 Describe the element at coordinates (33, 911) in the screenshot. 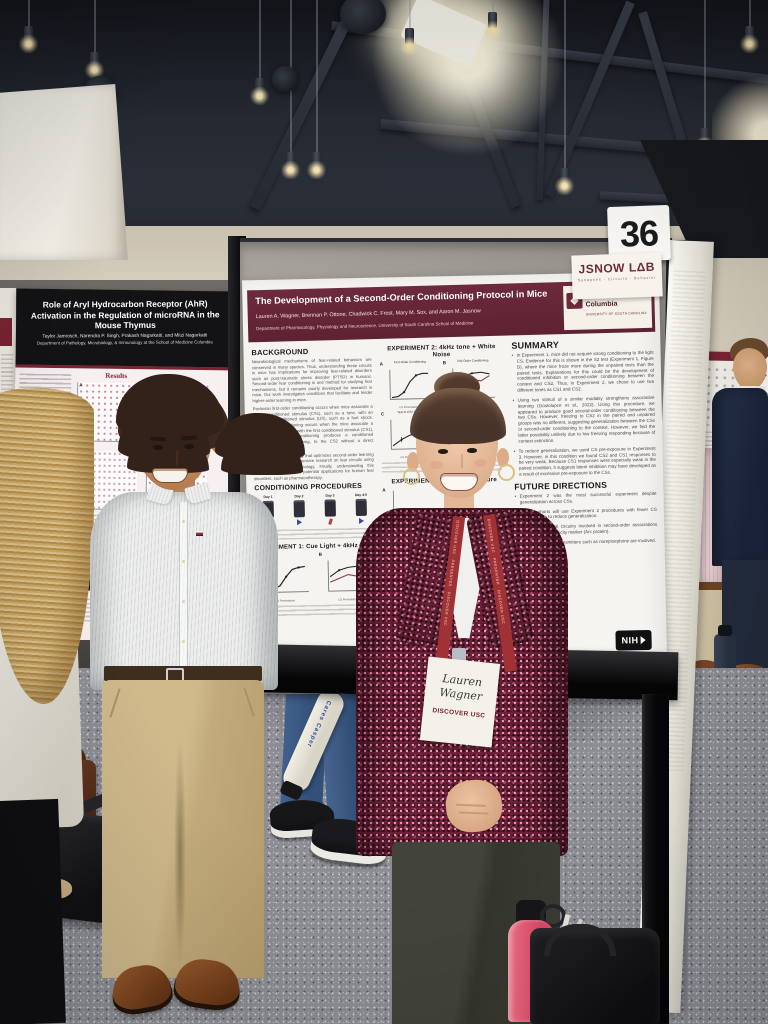

I see `blonde-skirt` at that location.